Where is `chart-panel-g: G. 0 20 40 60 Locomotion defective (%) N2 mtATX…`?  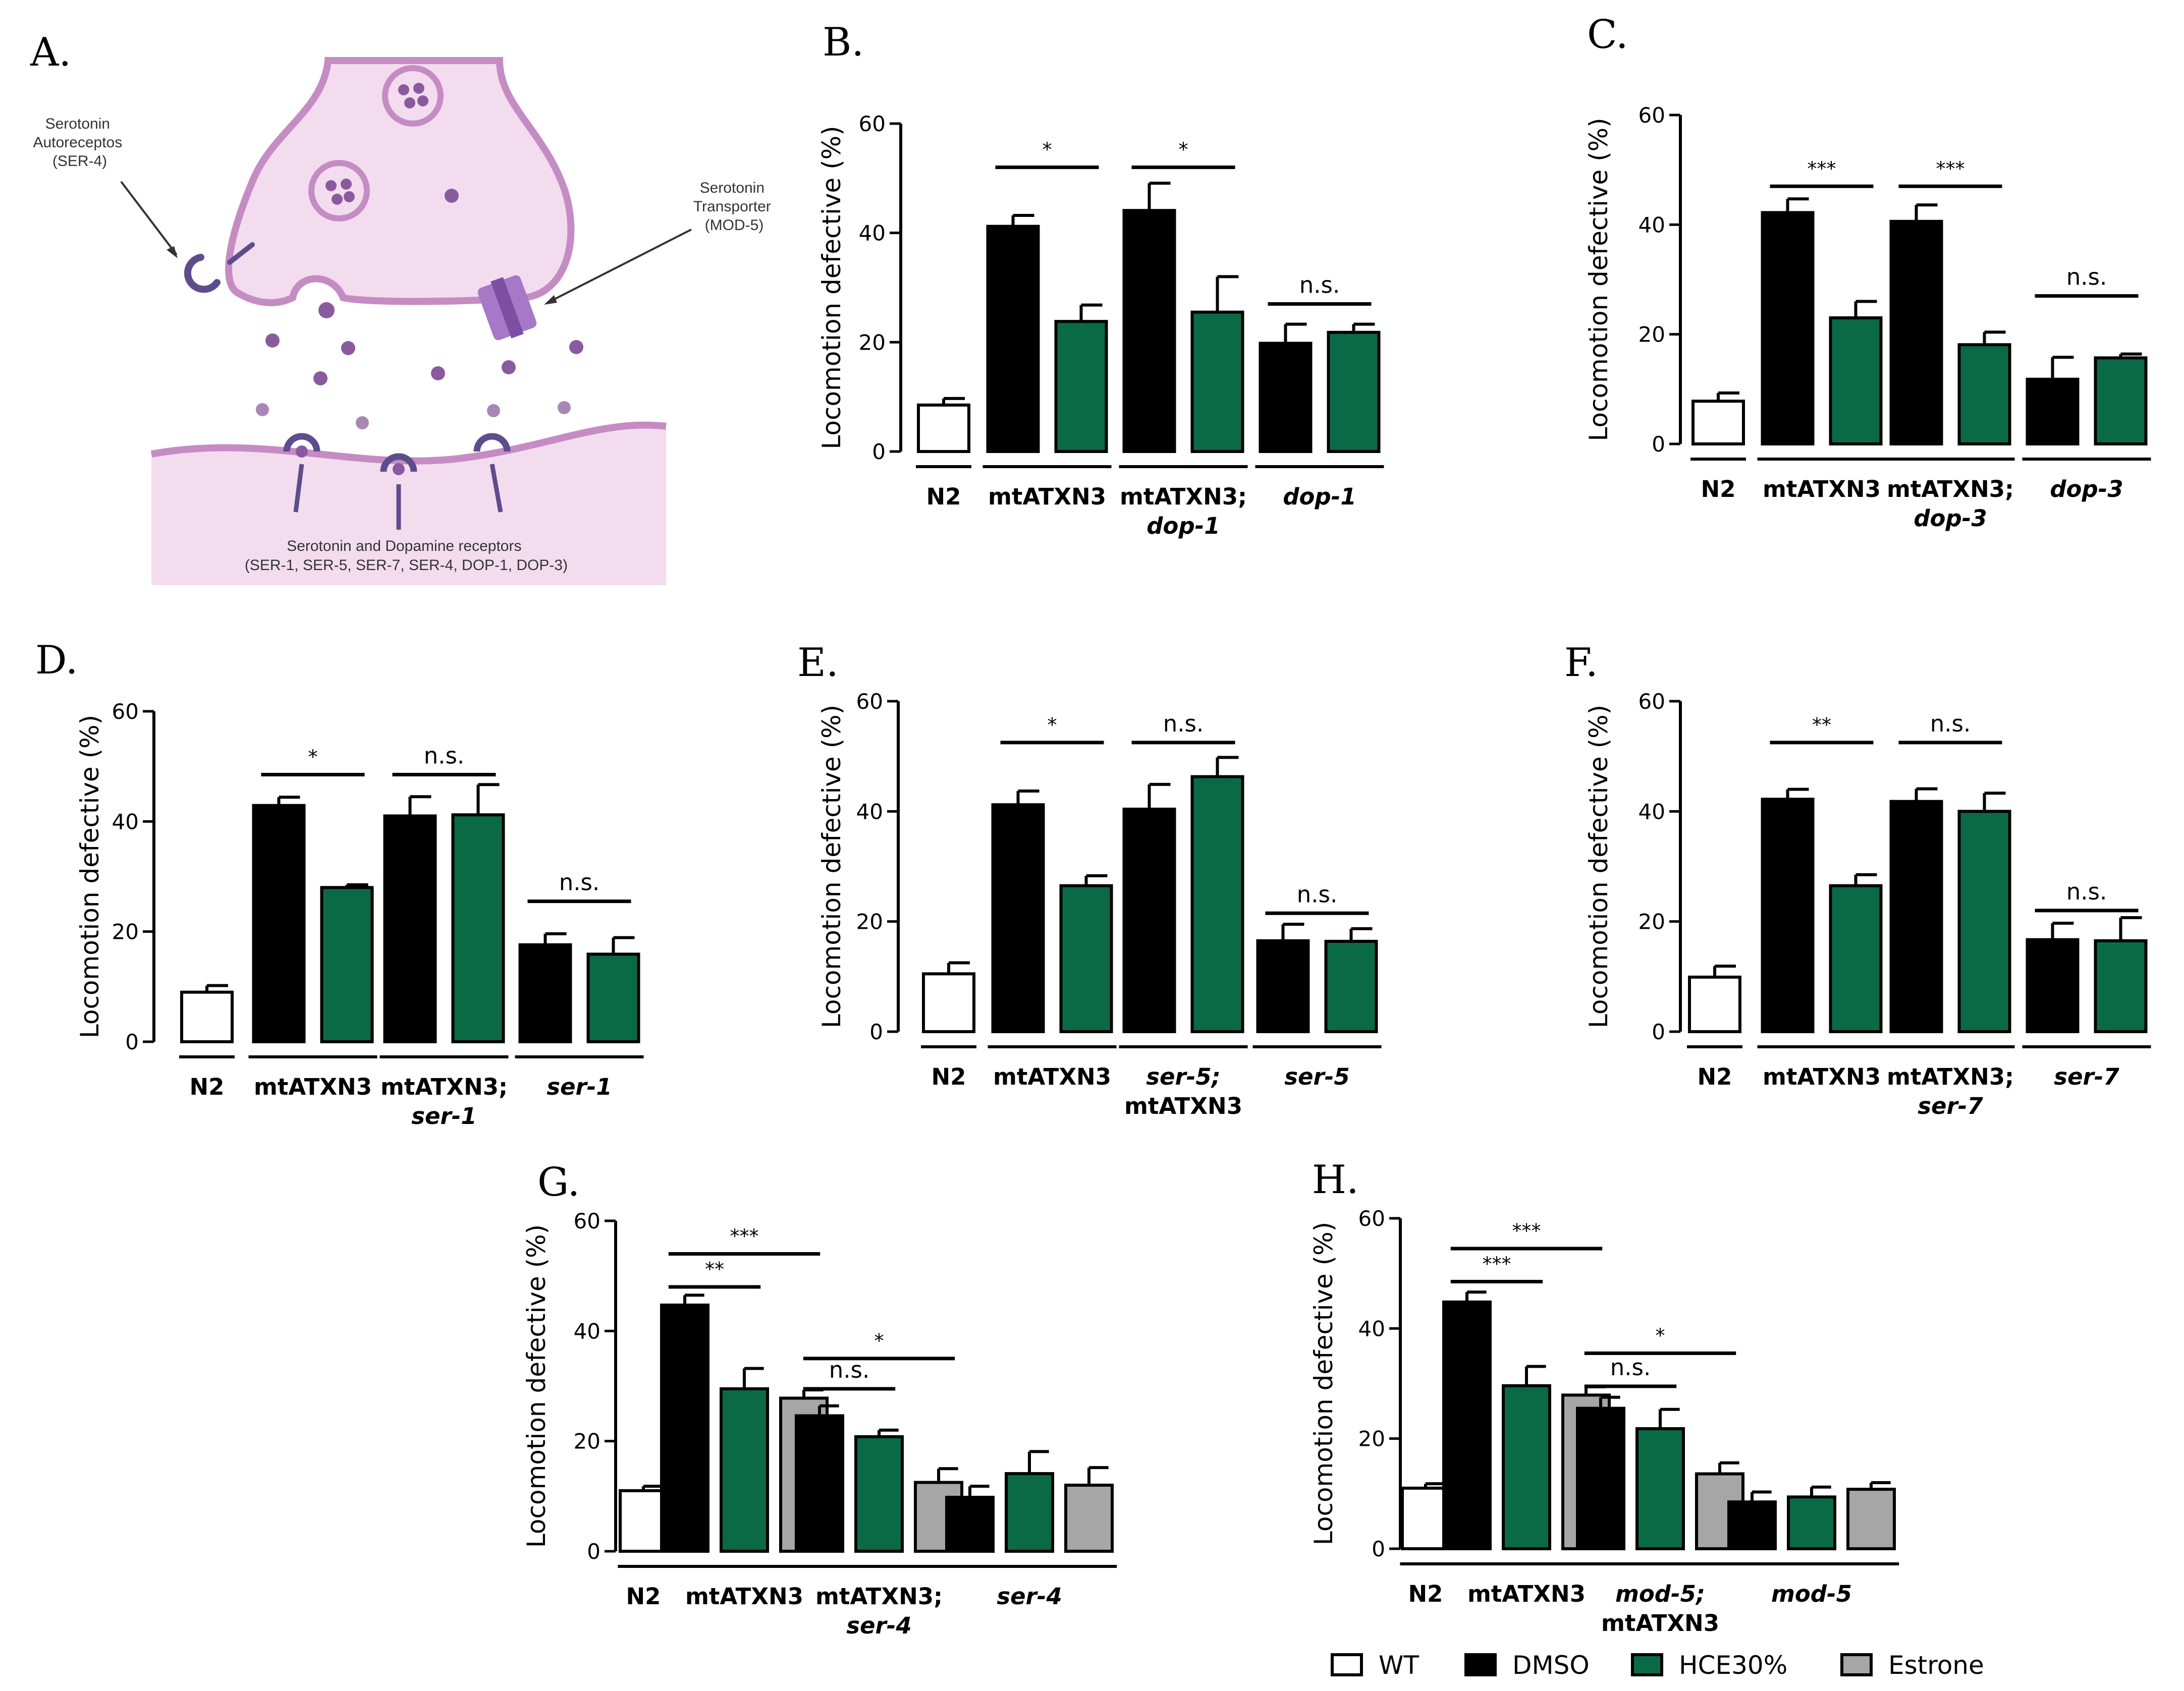
chart-panel-g: G. 0 20 40 60 Locomotion defective (%) N2 mtATX… is located at coordinates (819, 1399).